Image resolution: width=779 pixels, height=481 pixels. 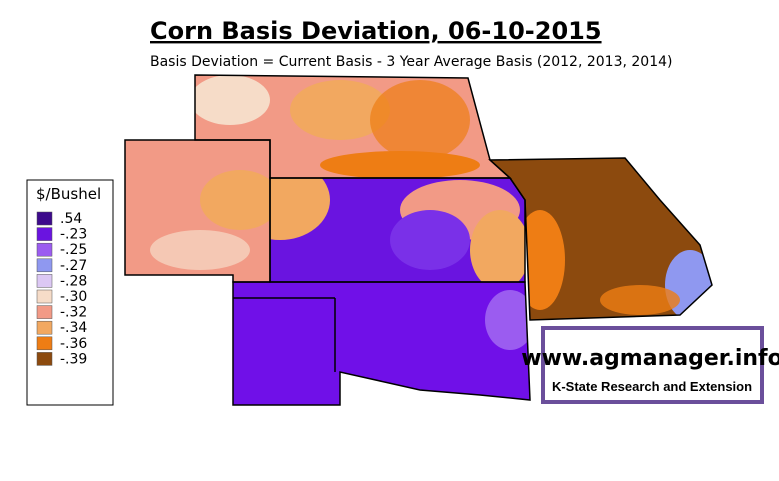 I want to click on legend-label: -.25, so click(x=73, y=250).